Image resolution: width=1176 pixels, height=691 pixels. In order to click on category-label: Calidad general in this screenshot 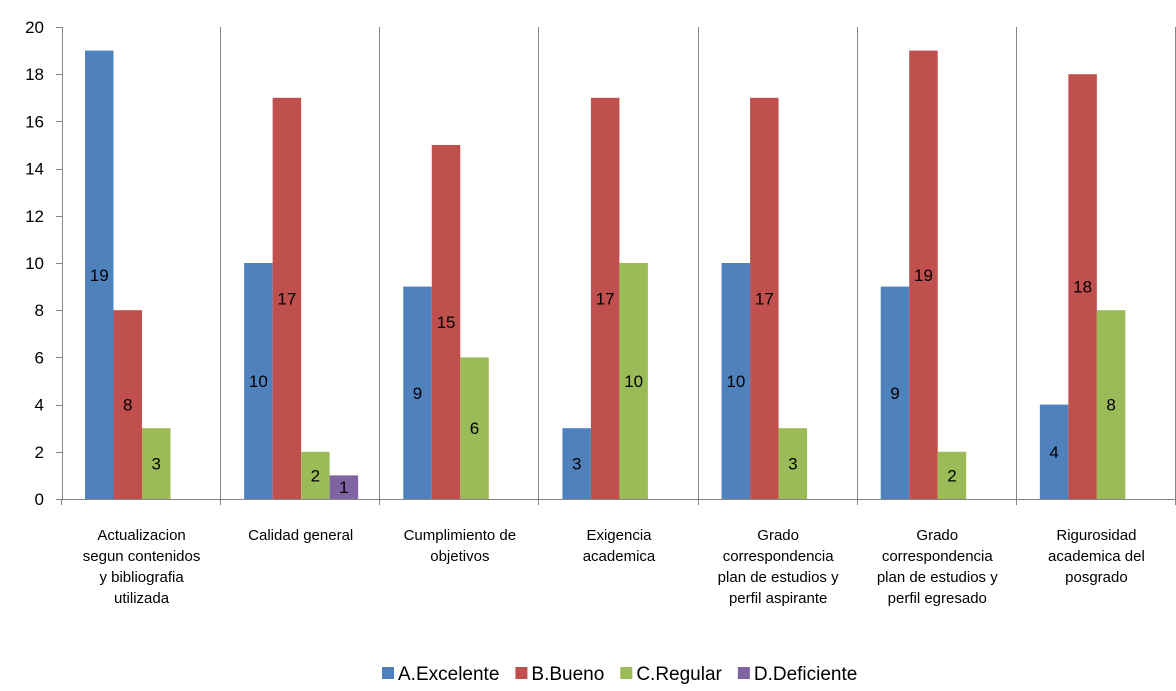, I will do `click(300, 535)`.